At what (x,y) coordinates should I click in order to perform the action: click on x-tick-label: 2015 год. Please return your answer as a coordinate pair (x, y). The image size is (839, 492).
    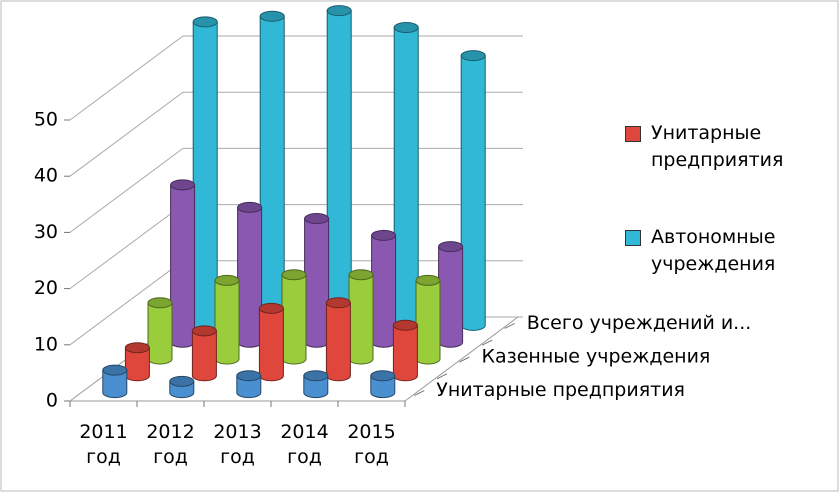
    Looking at the image, I should click on (372, 445).